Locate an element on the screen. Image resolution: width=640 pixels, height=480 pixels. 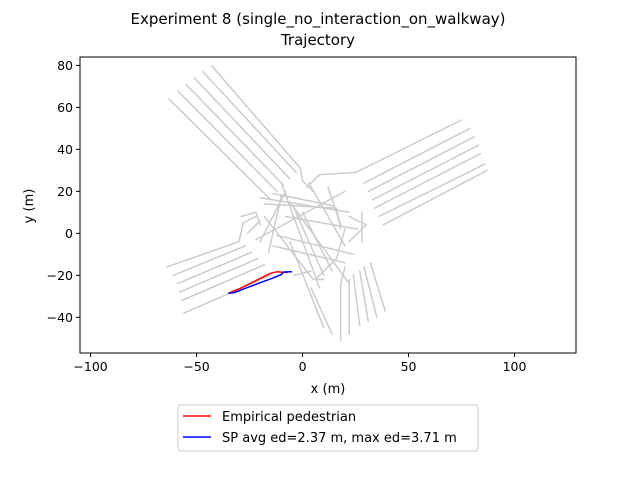
legend-label-empirical: Empirical pedestrian is located at coordinates (289, 417).